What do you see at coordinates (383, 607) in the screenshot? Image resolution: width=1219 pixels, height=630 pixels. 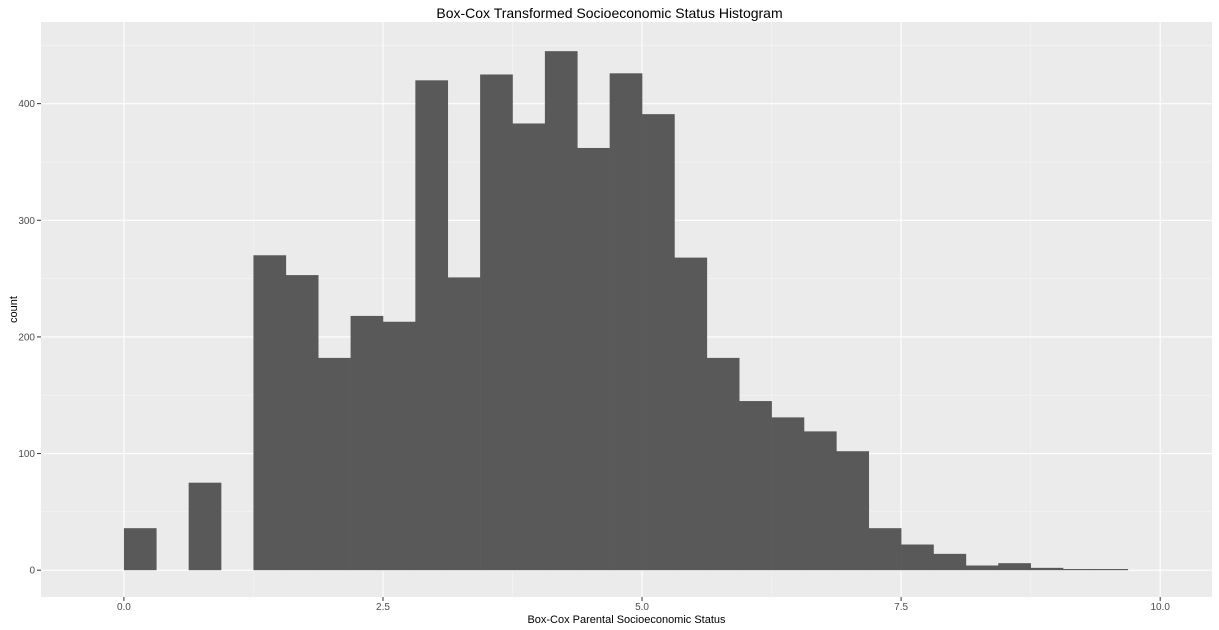 I see `x-tick-label: 2.5` at bounding box center [383, 607].